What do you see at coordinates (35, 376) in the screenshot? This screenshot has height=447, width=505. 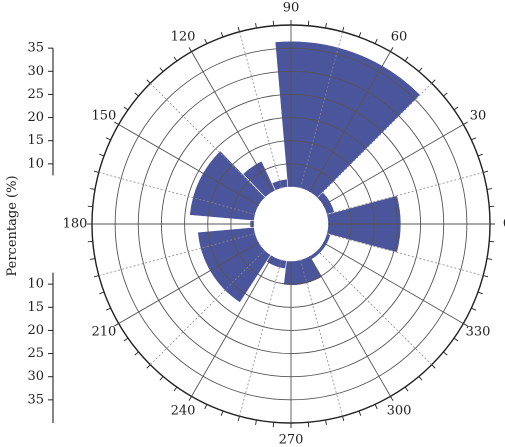 I see `radial-tick-label-lower: 30` at bounding box center [35, 376].